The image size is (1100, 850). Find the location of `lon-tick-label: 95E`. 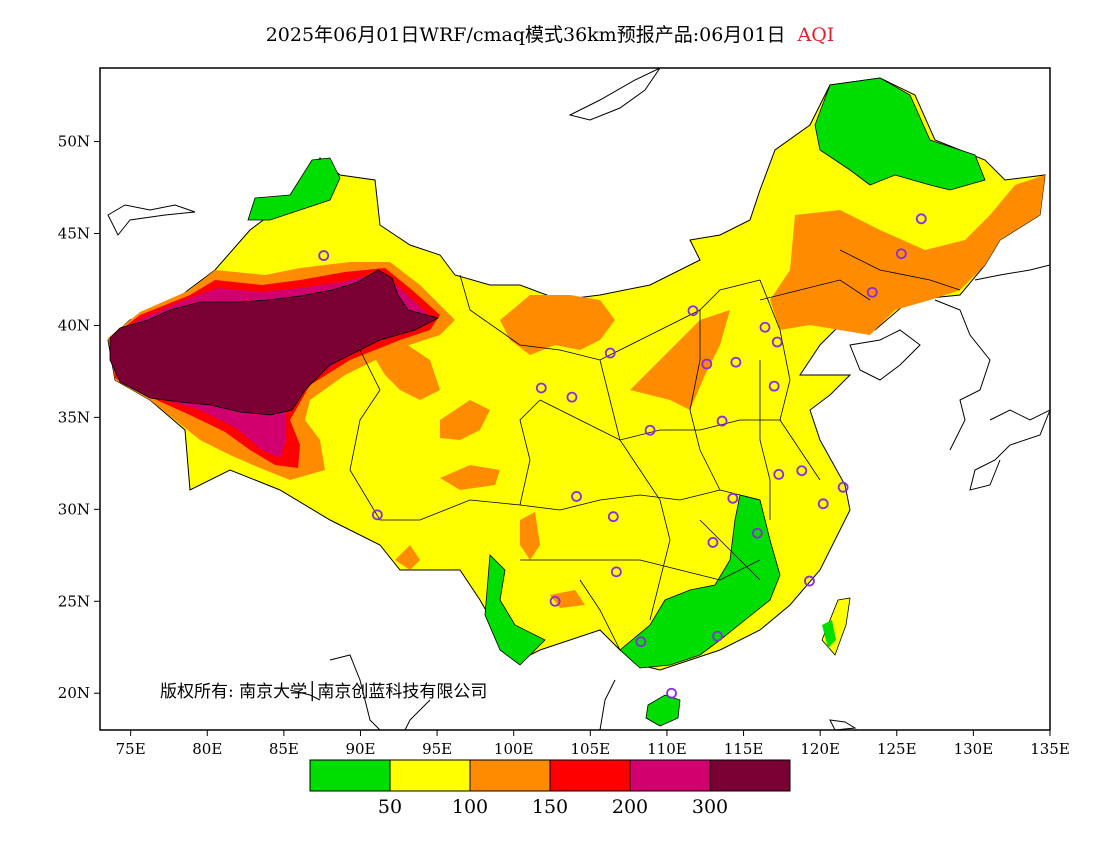

lon-tick-label: 95E is located at coordinates (437, 749).